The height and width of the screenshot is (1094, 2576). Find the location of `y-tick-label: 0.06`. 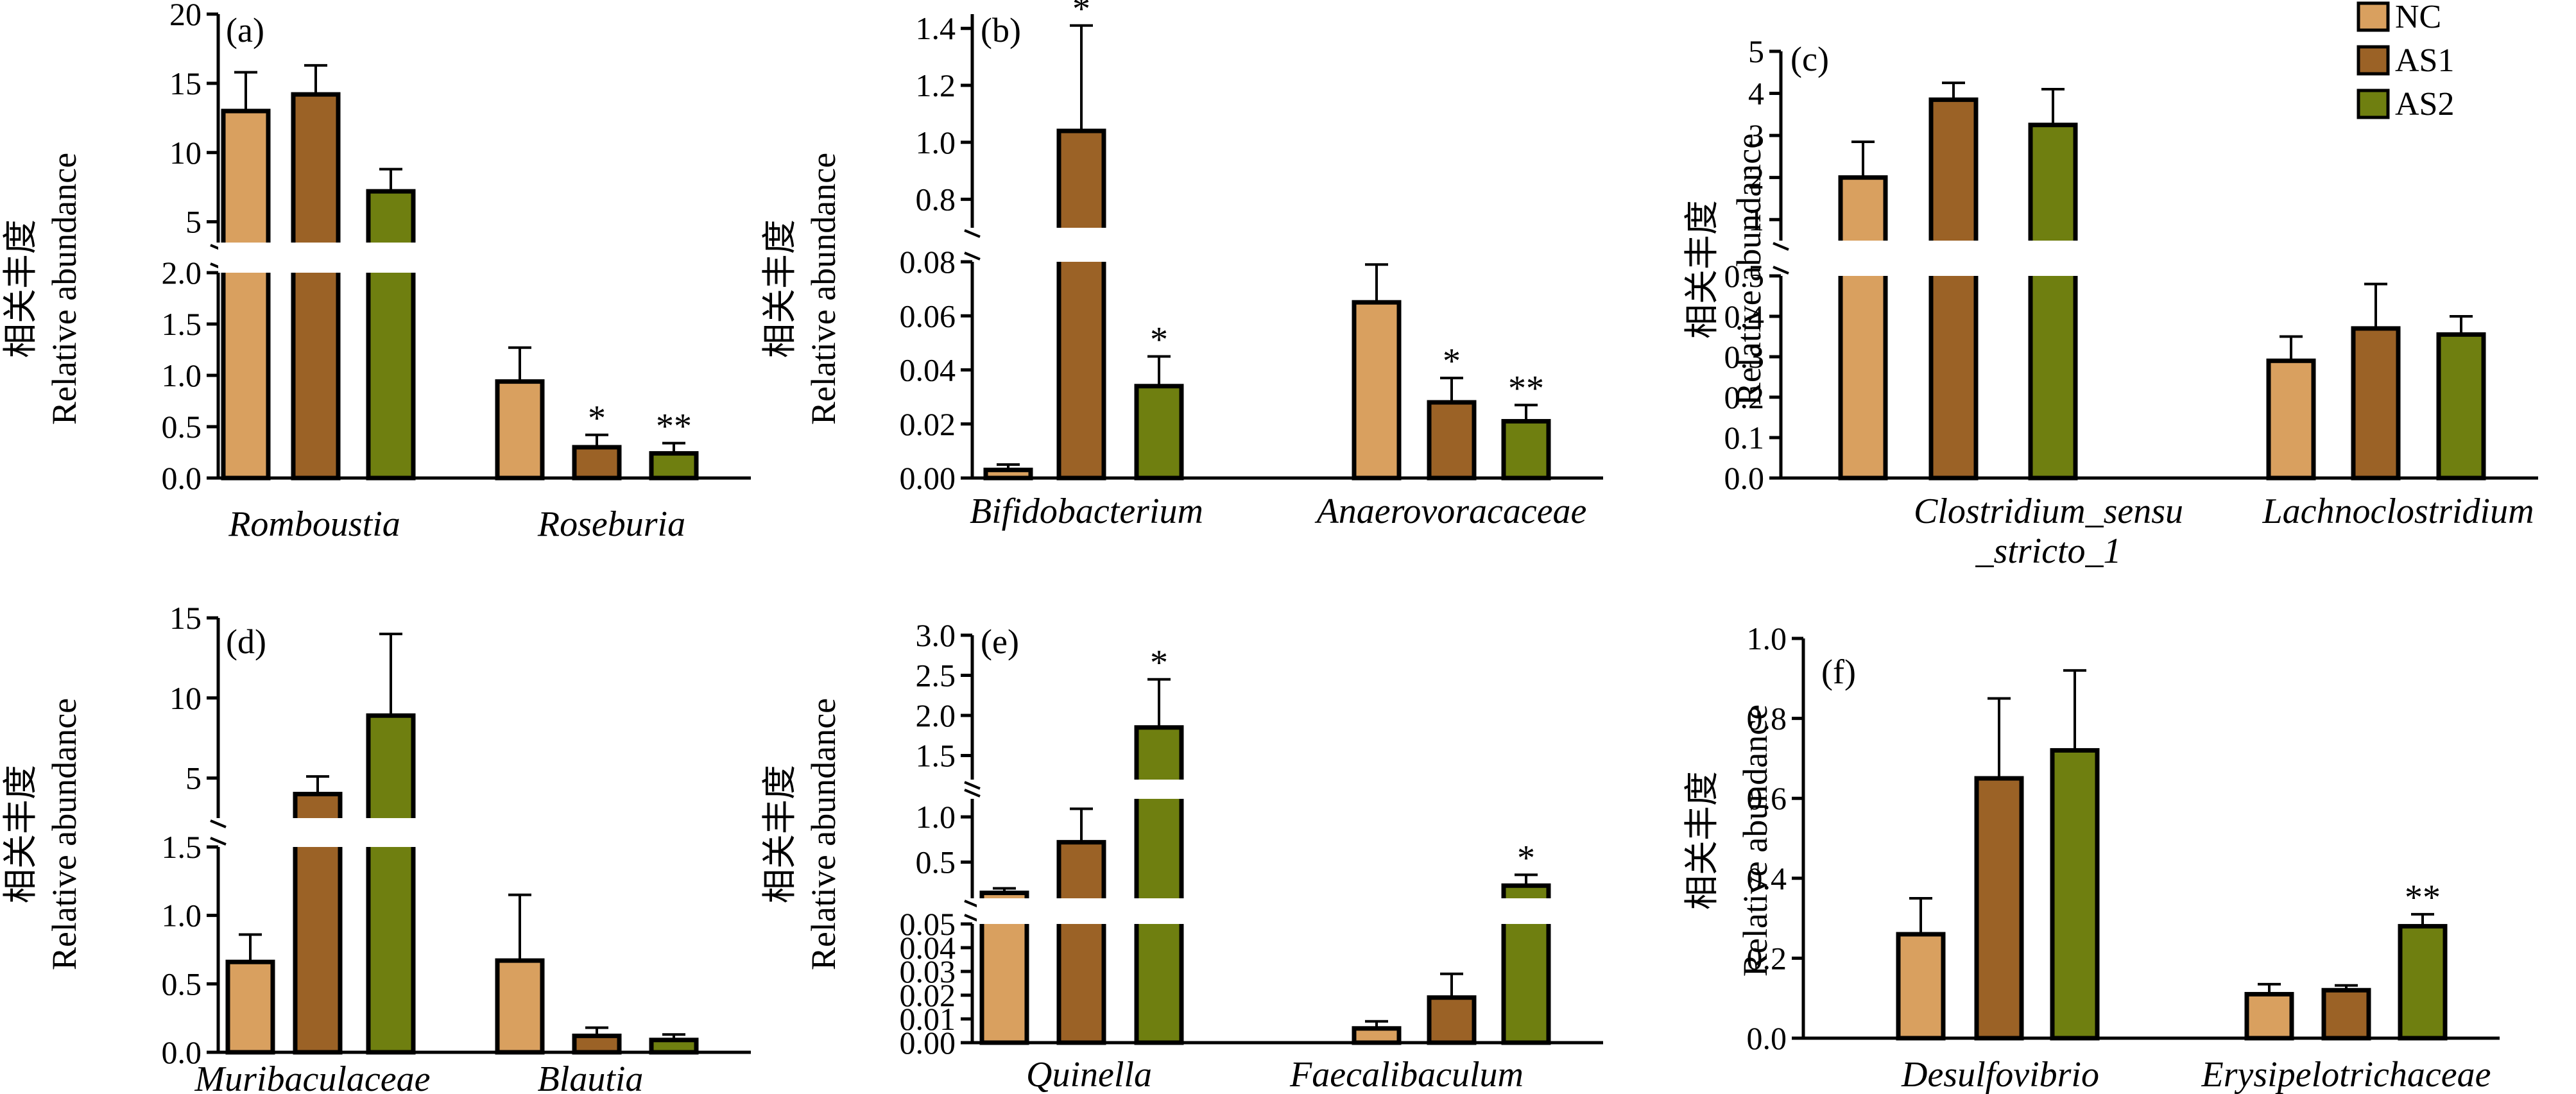

y-tick-label: 0.06 is located at coordinates (928, 316).